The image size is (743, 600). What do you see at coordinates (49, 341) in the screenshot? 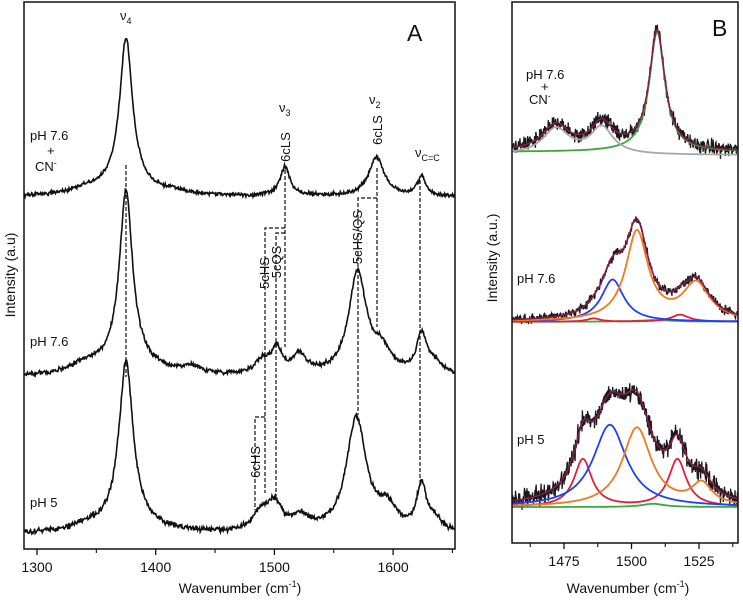
I see `trace-label-ph76: pH 7.6` at bounding box center [49, 341].